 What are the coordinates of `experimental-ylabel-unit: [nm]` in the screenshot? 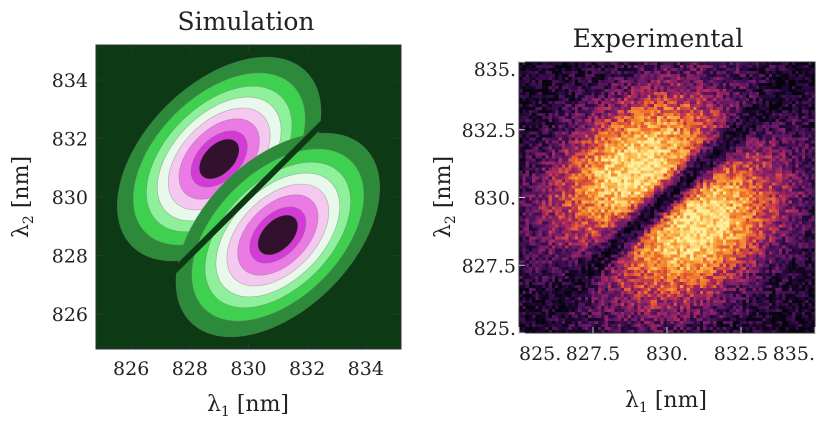 It's located at (443, 185).